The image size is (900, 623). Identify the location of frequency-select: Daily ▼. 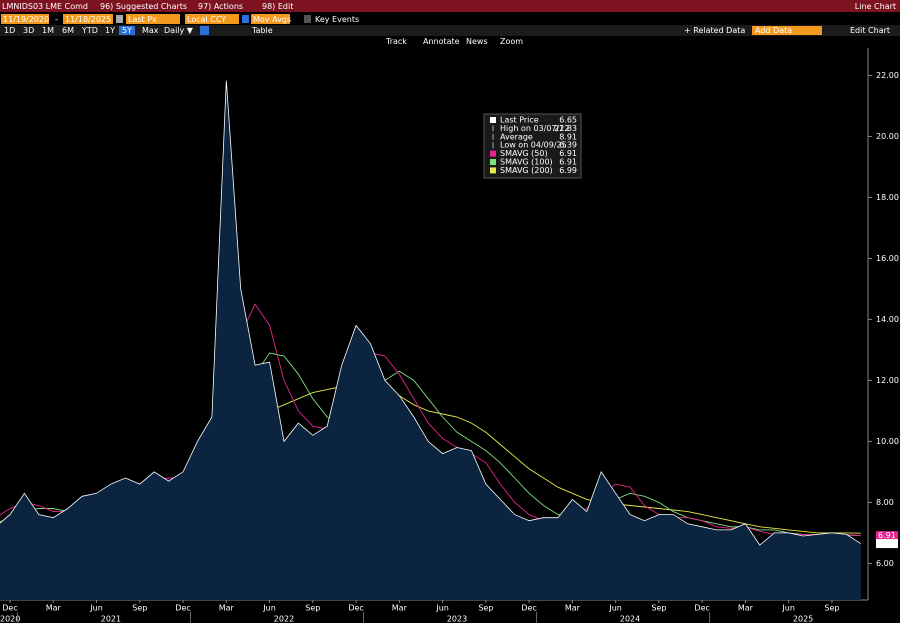
(179, 30).